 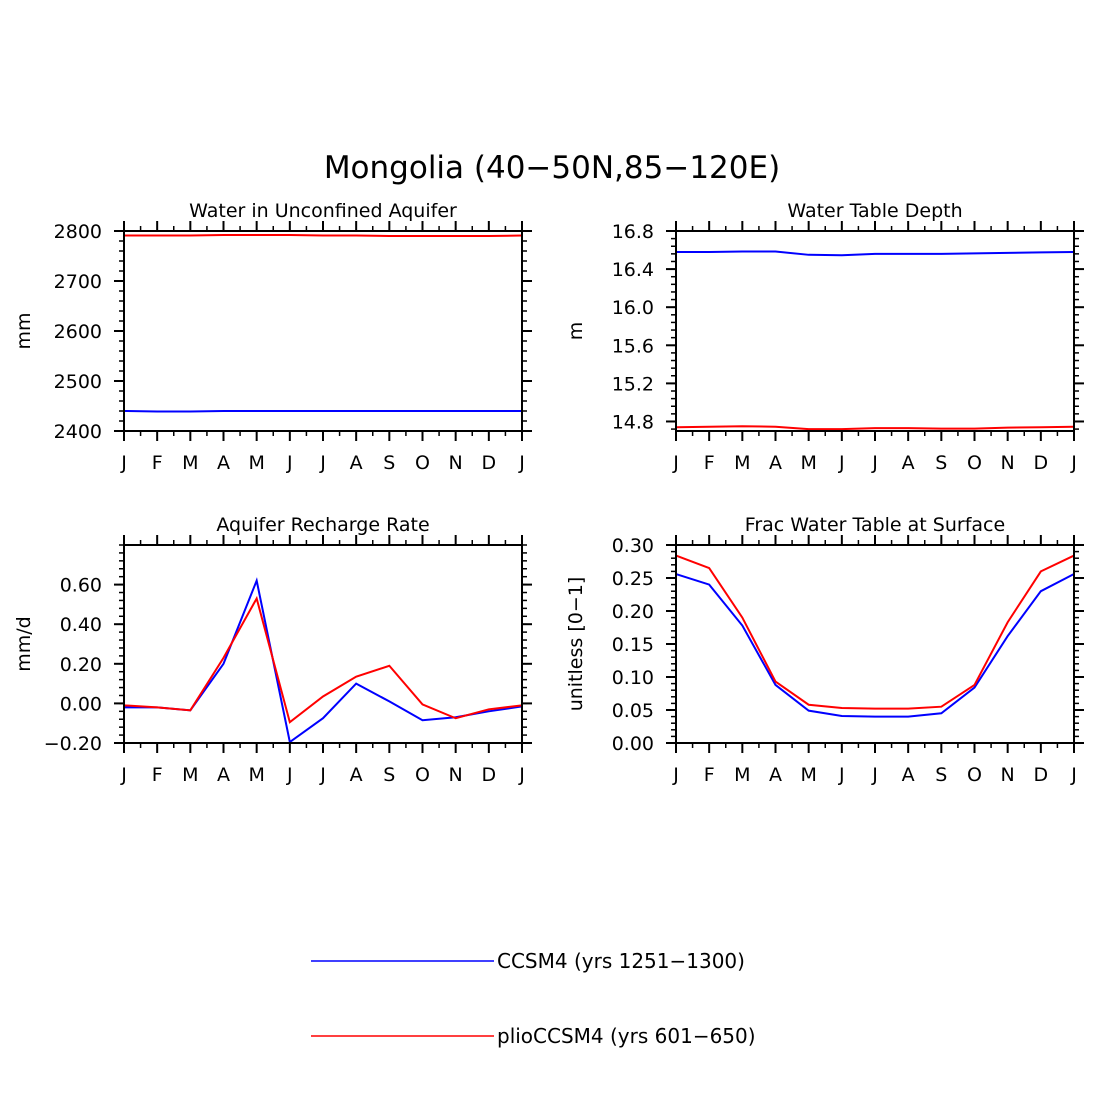 What do you see at coordinates (576, 331) in the screenshot?
I see `y-axis-label: m` at bounding box center [576, 331].